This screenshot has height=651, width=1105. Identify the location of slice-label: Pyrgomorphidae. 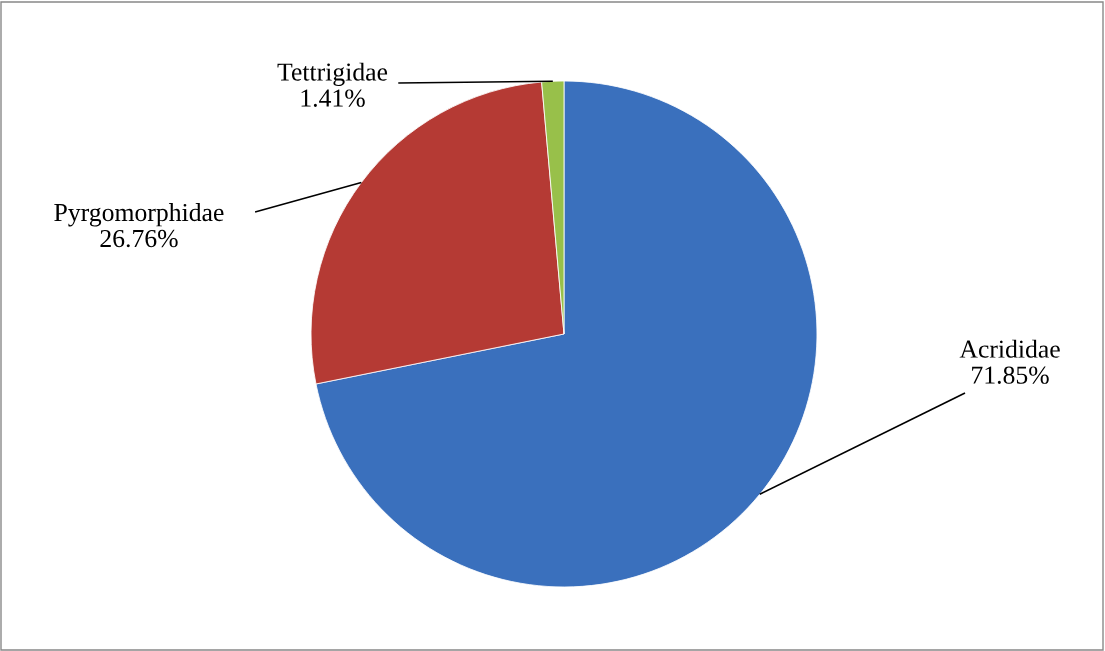
(139, 215).